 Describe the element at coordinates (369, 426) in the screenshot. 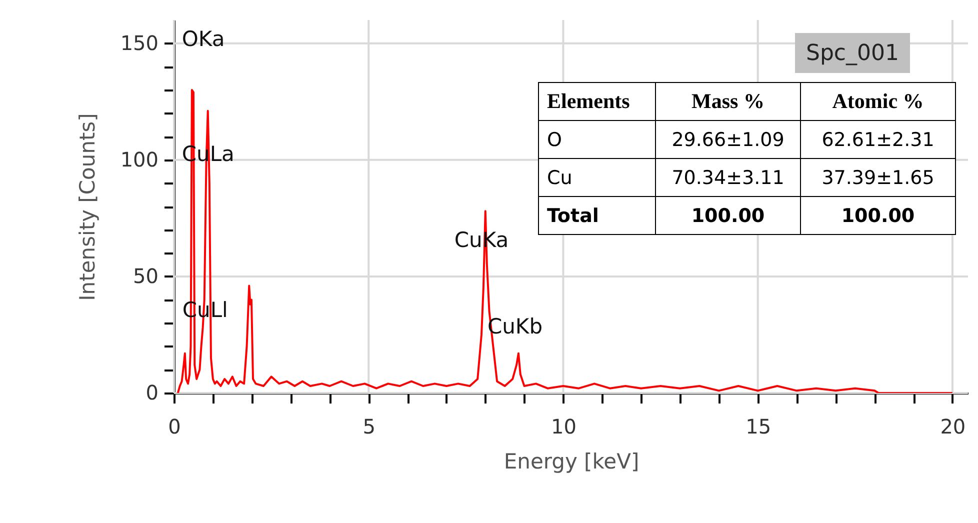

I see `x-tick-label: 5` at that location.